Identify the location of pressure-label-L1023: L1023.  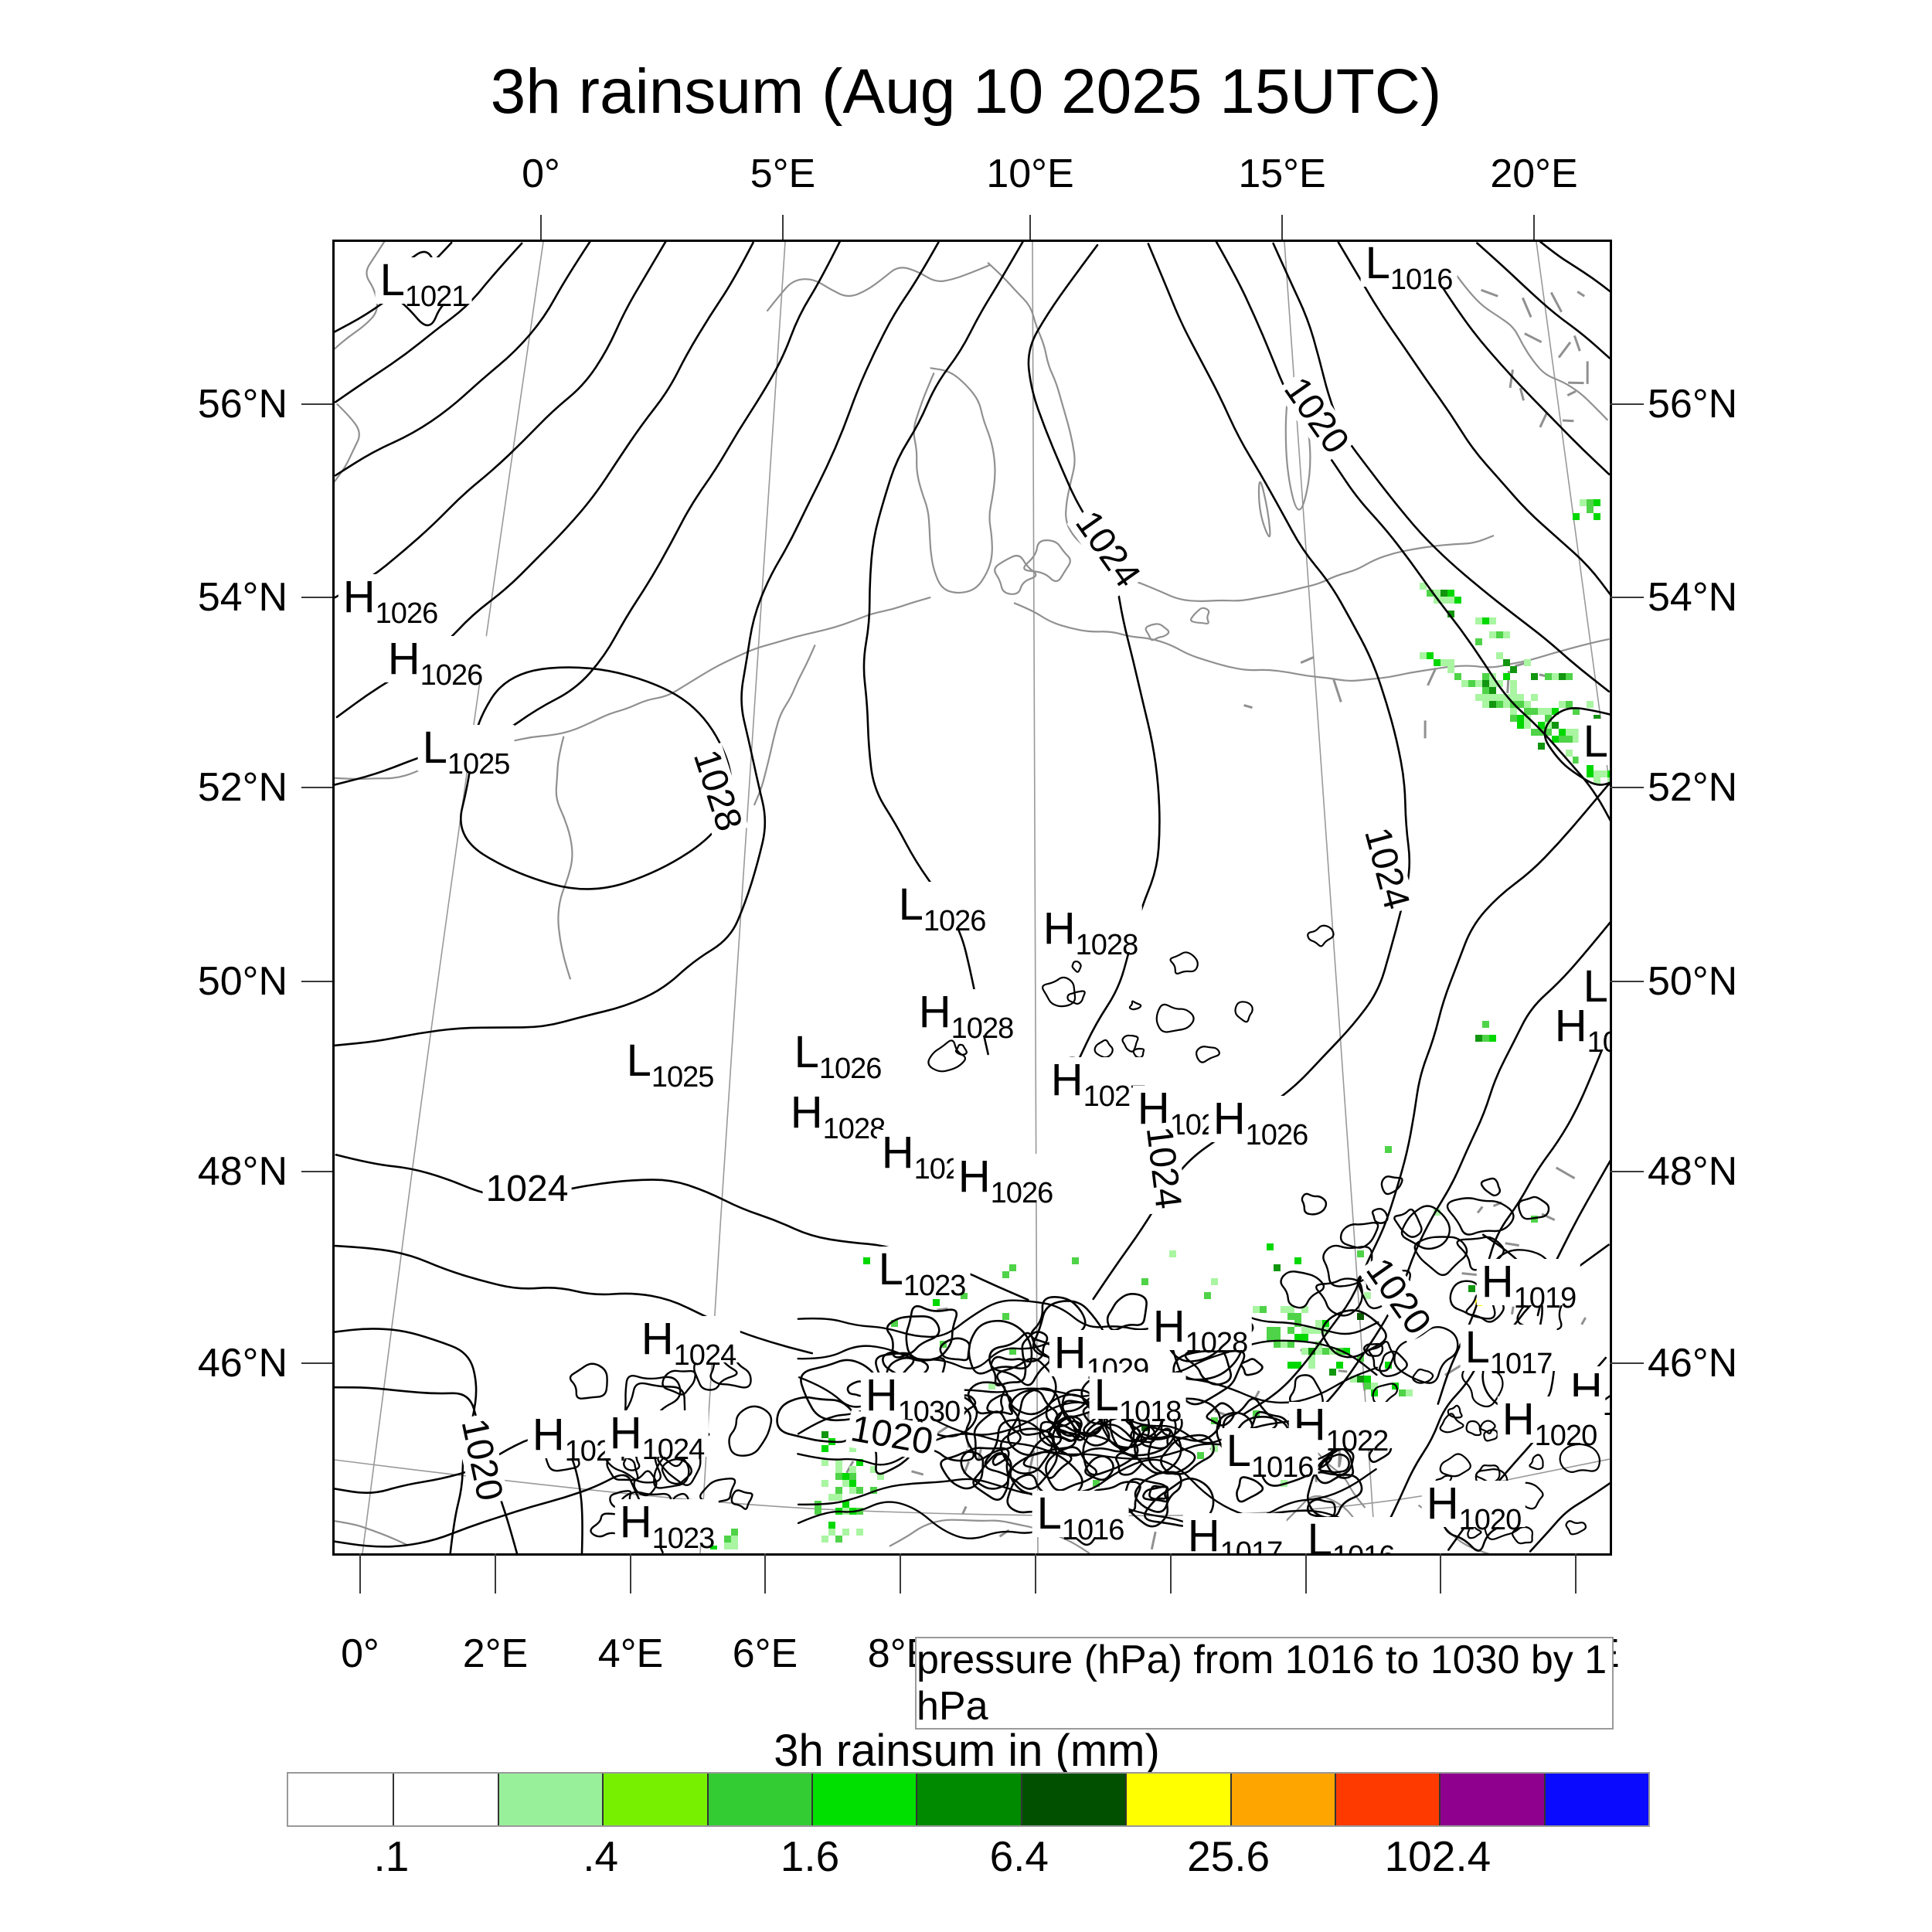
(922, 1274).